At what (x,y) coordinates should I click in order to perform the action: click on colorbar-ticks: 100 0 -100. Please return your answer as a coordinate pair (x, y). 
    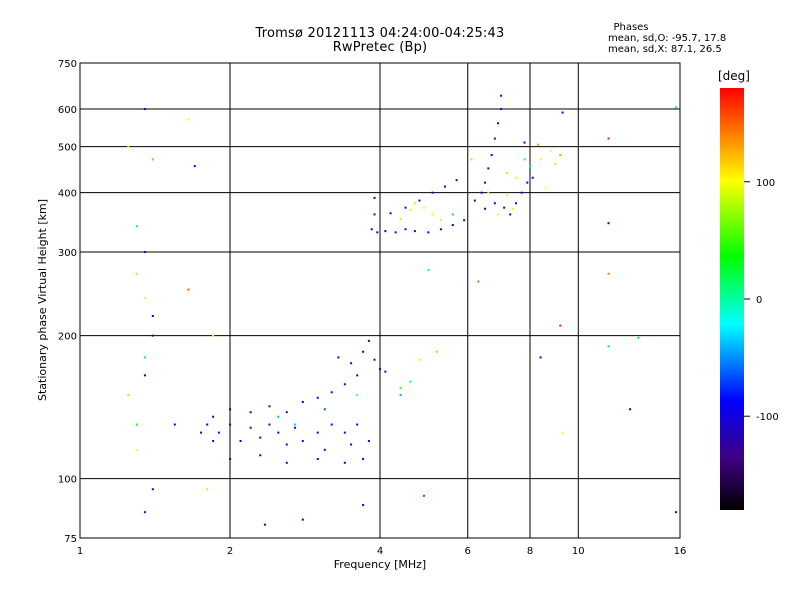
    Looking at the image, I should click on (761, 300).